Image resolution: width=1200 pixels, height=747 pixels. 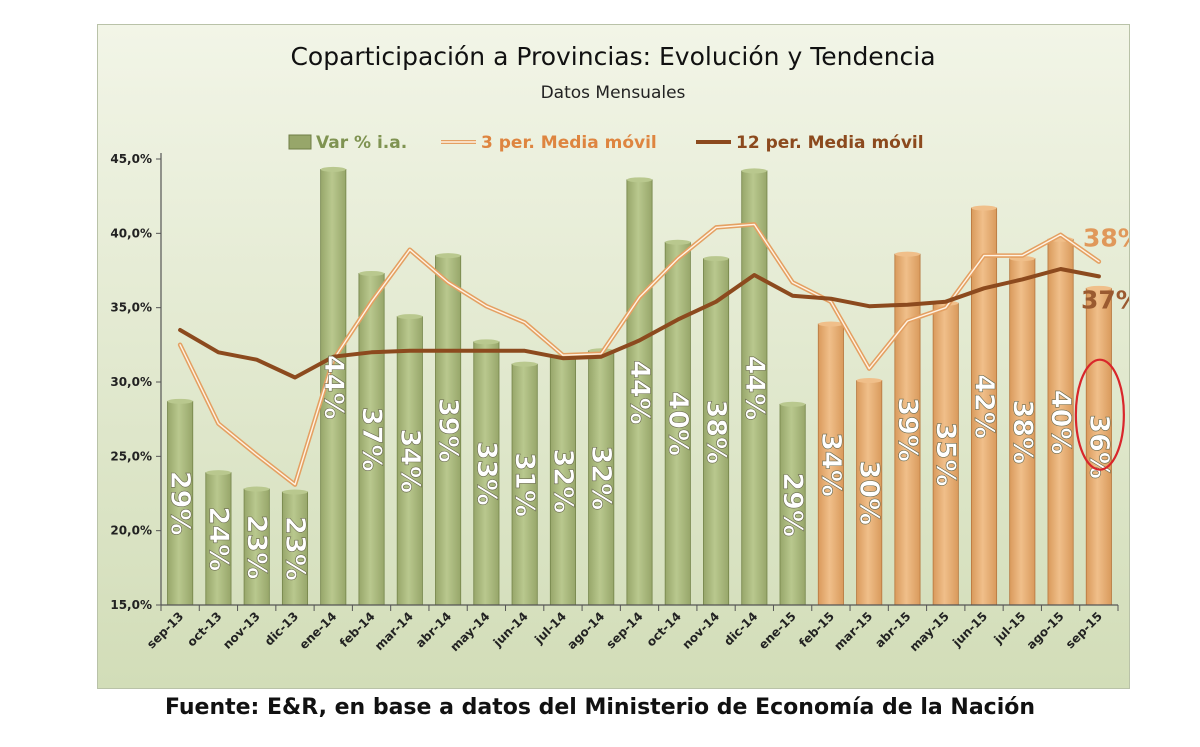 I want to click on y-axis: 15,0% 20,0% 25,0% 30,0% 35,0% 40,0% 45,0%, so click(x=136, y=382).